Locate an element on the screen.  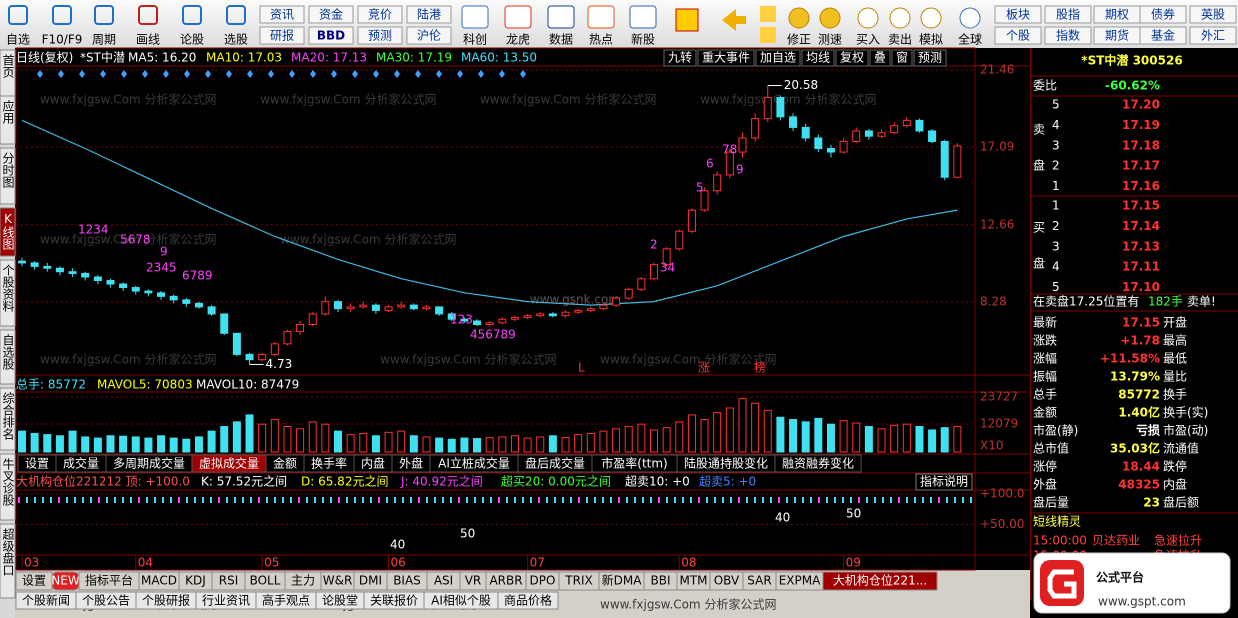
toolbar-button: 期货 is located at coordinates (1117, 35).